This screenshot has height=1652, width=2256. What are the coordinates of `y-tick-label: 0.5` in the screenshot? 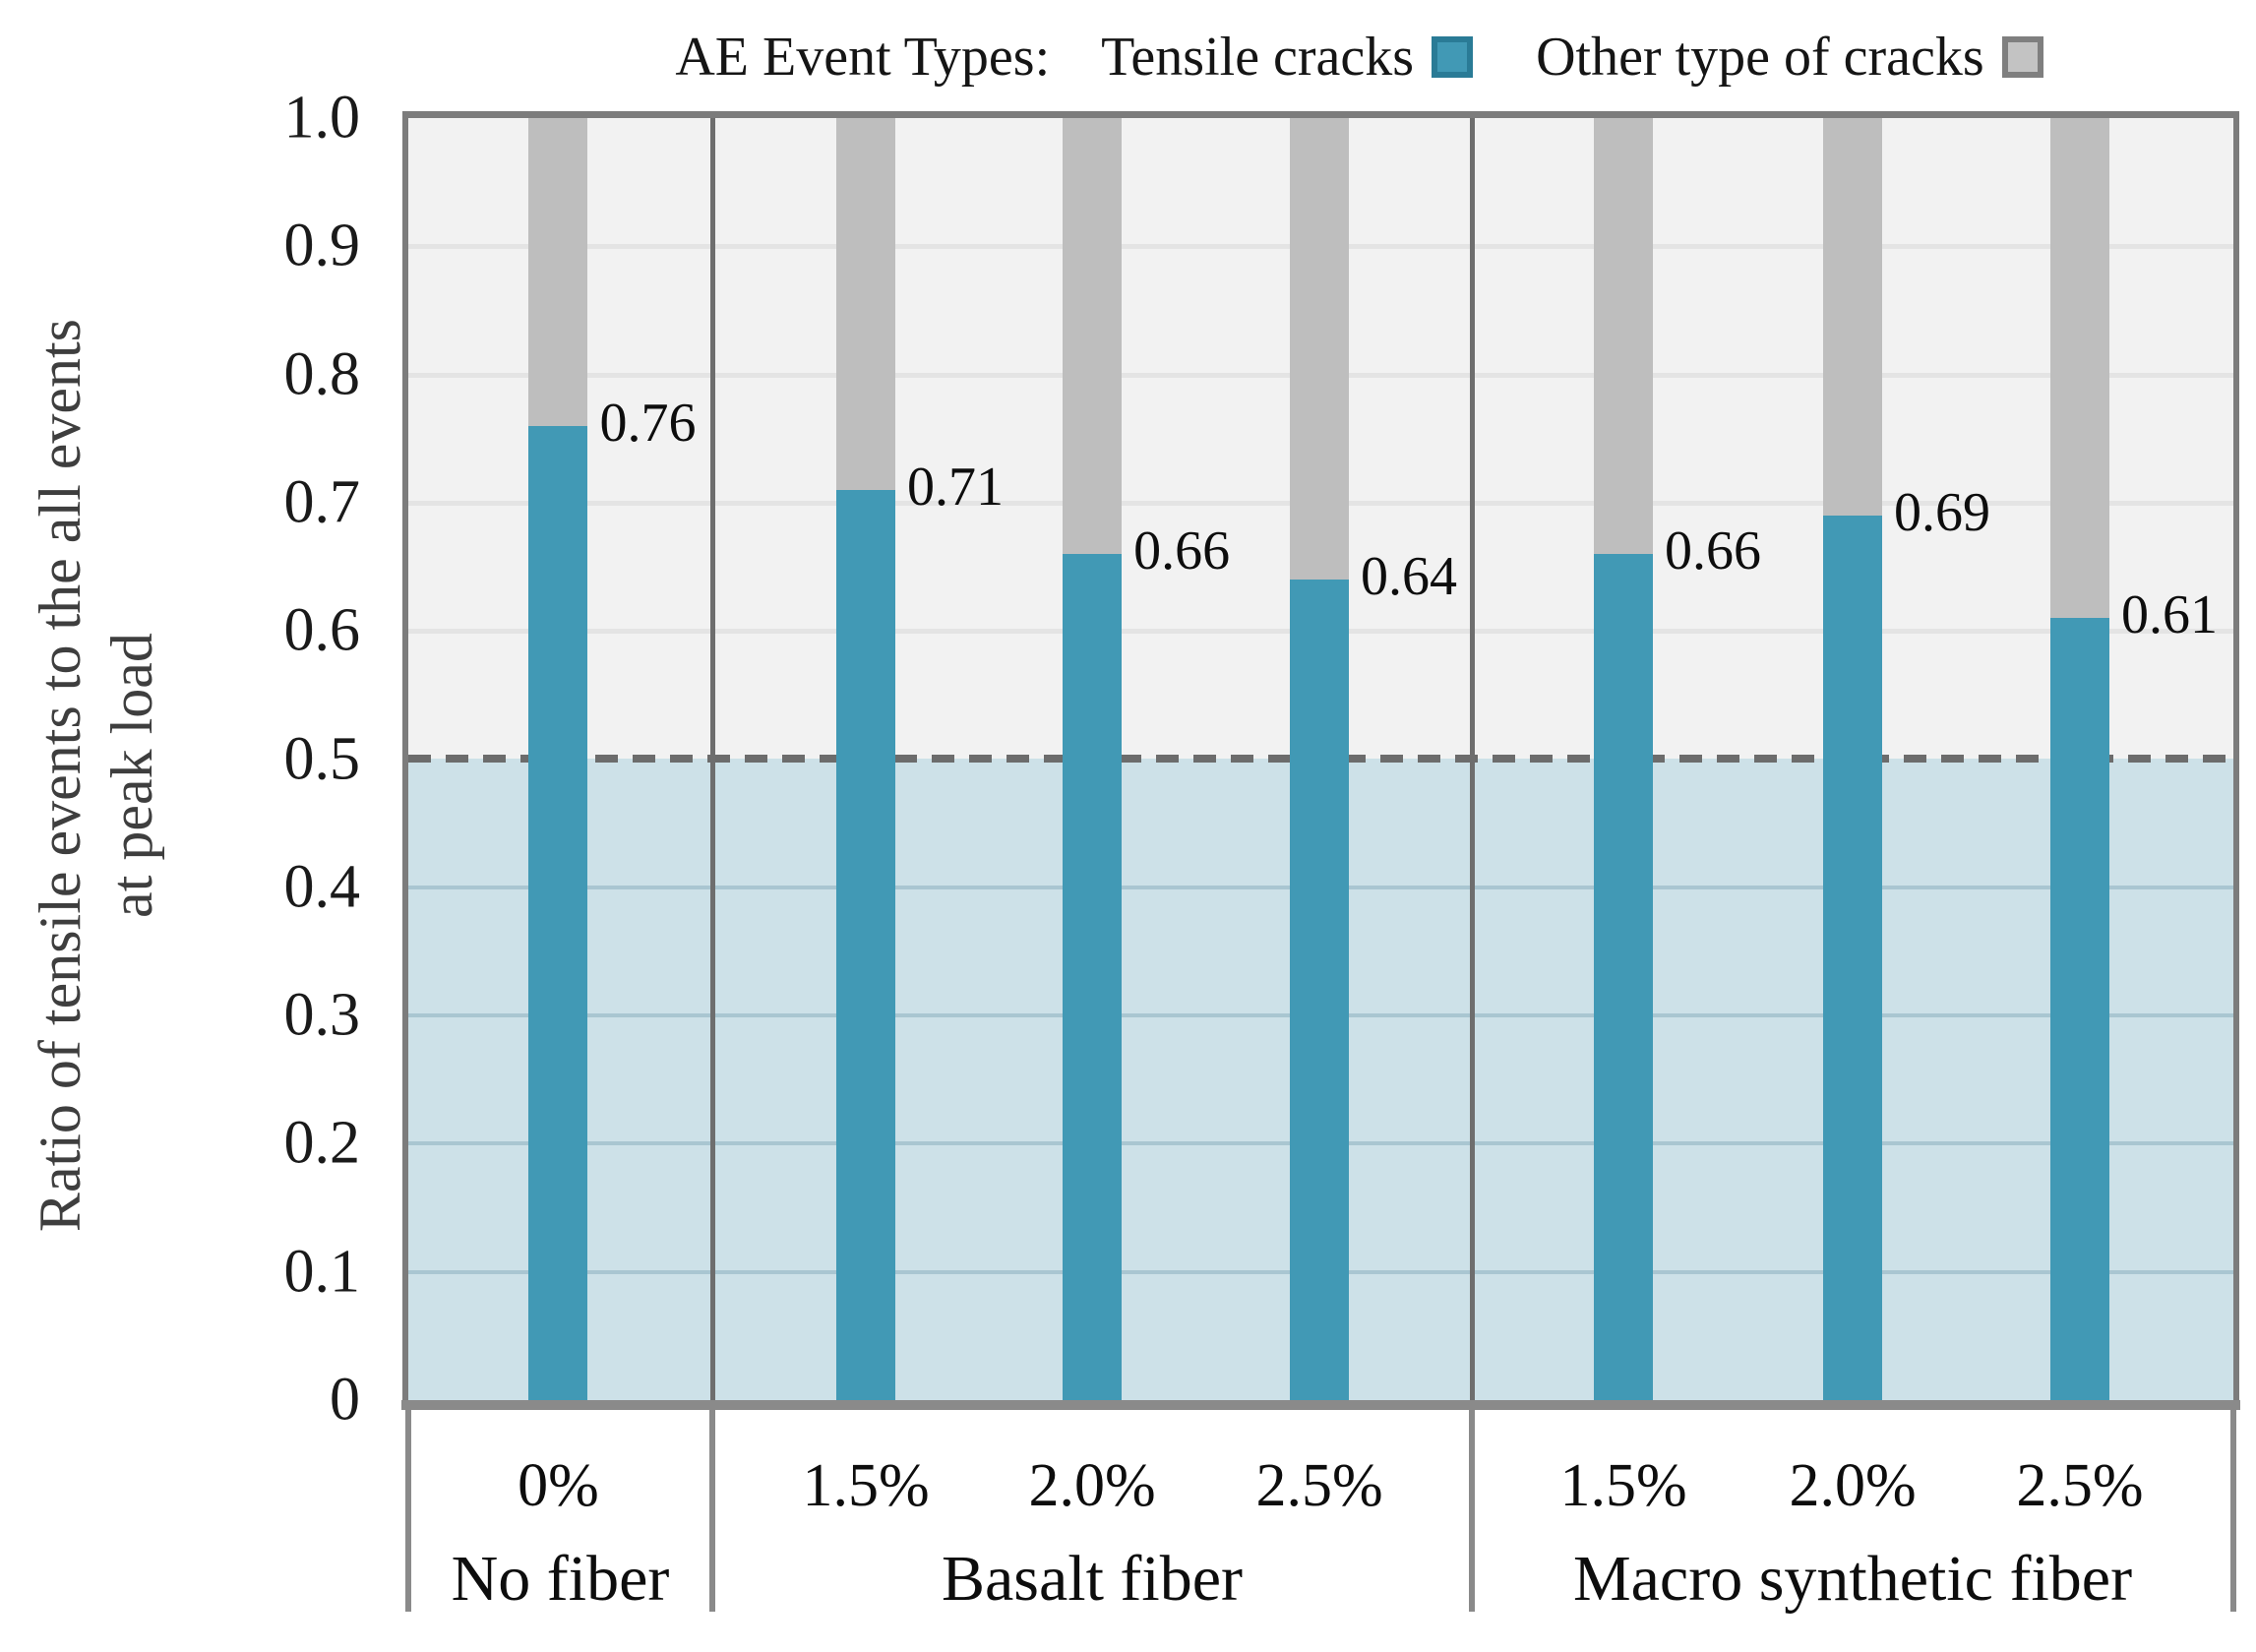 It's located at (322, 758).